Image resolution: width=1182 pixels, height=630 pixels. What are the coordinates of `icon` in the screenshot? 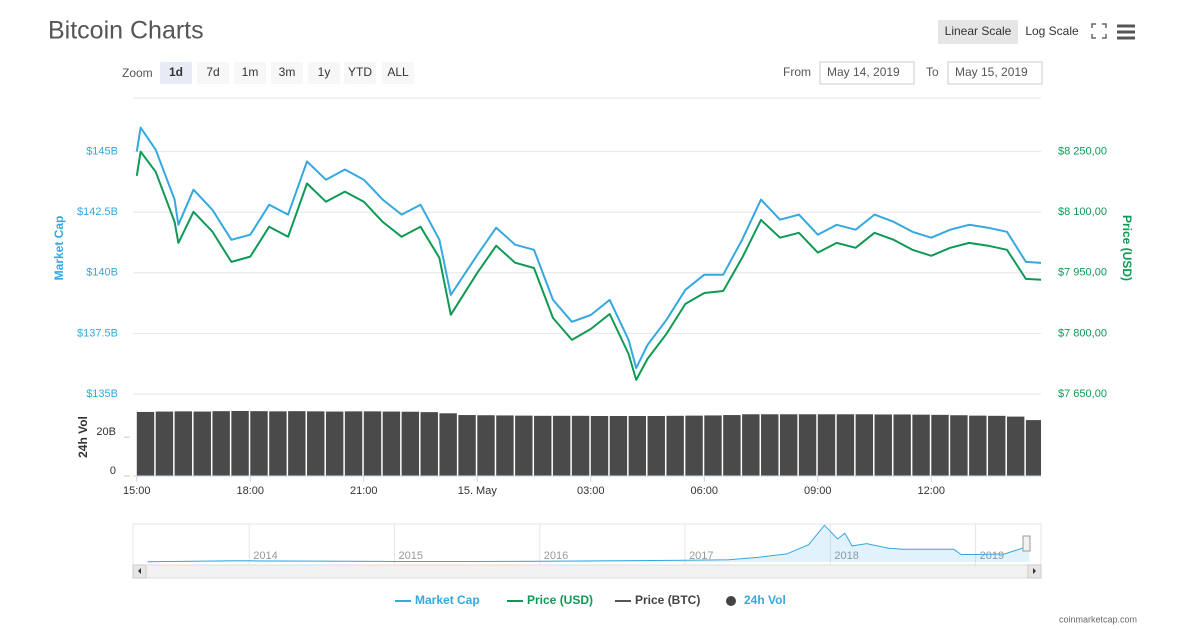 It's located at (1099, 31).